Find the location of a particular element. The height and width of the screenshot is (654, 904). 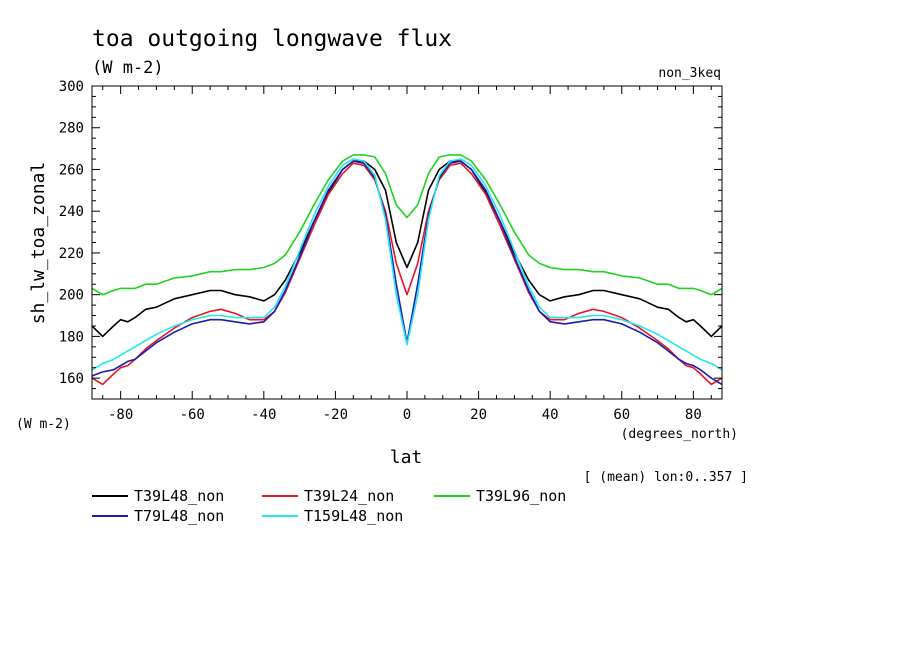

y-tick-label: 180 is located at coordinates (71, 337).